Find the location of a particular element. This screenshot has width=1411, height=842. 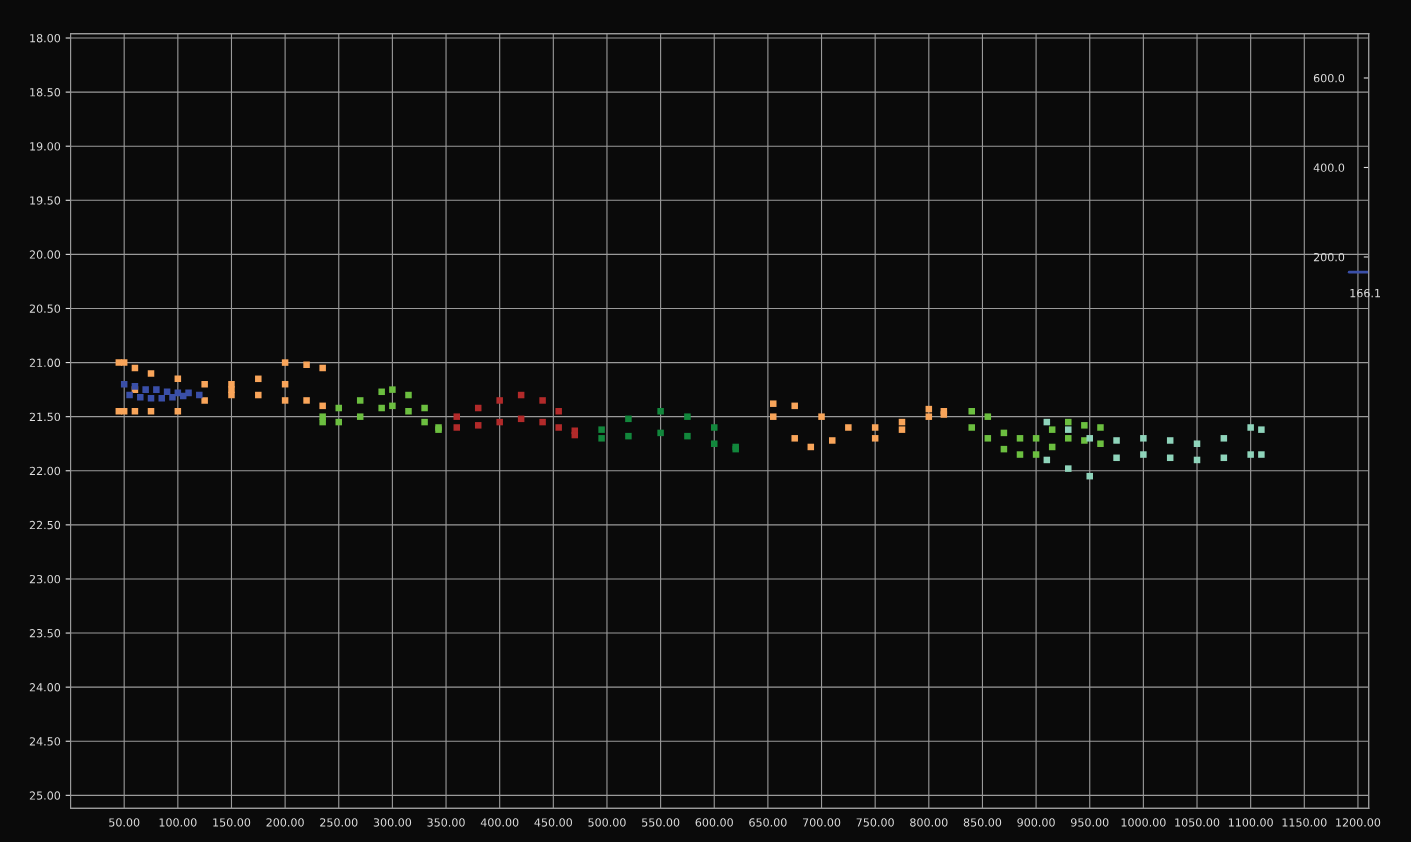

y2-tick-label: 200.0 is located at coordinates (1329, 257).